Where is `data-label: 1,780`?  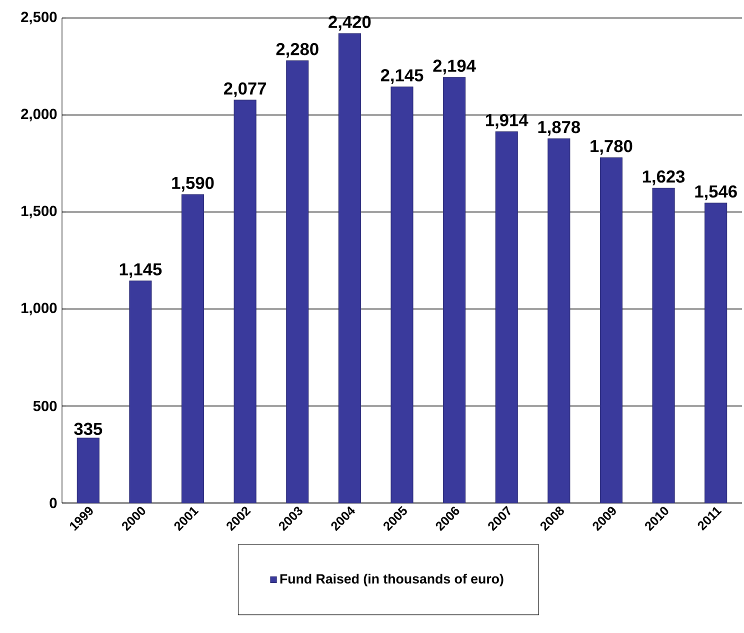 data-label: 1,780 is located at coordinates (611, 147).